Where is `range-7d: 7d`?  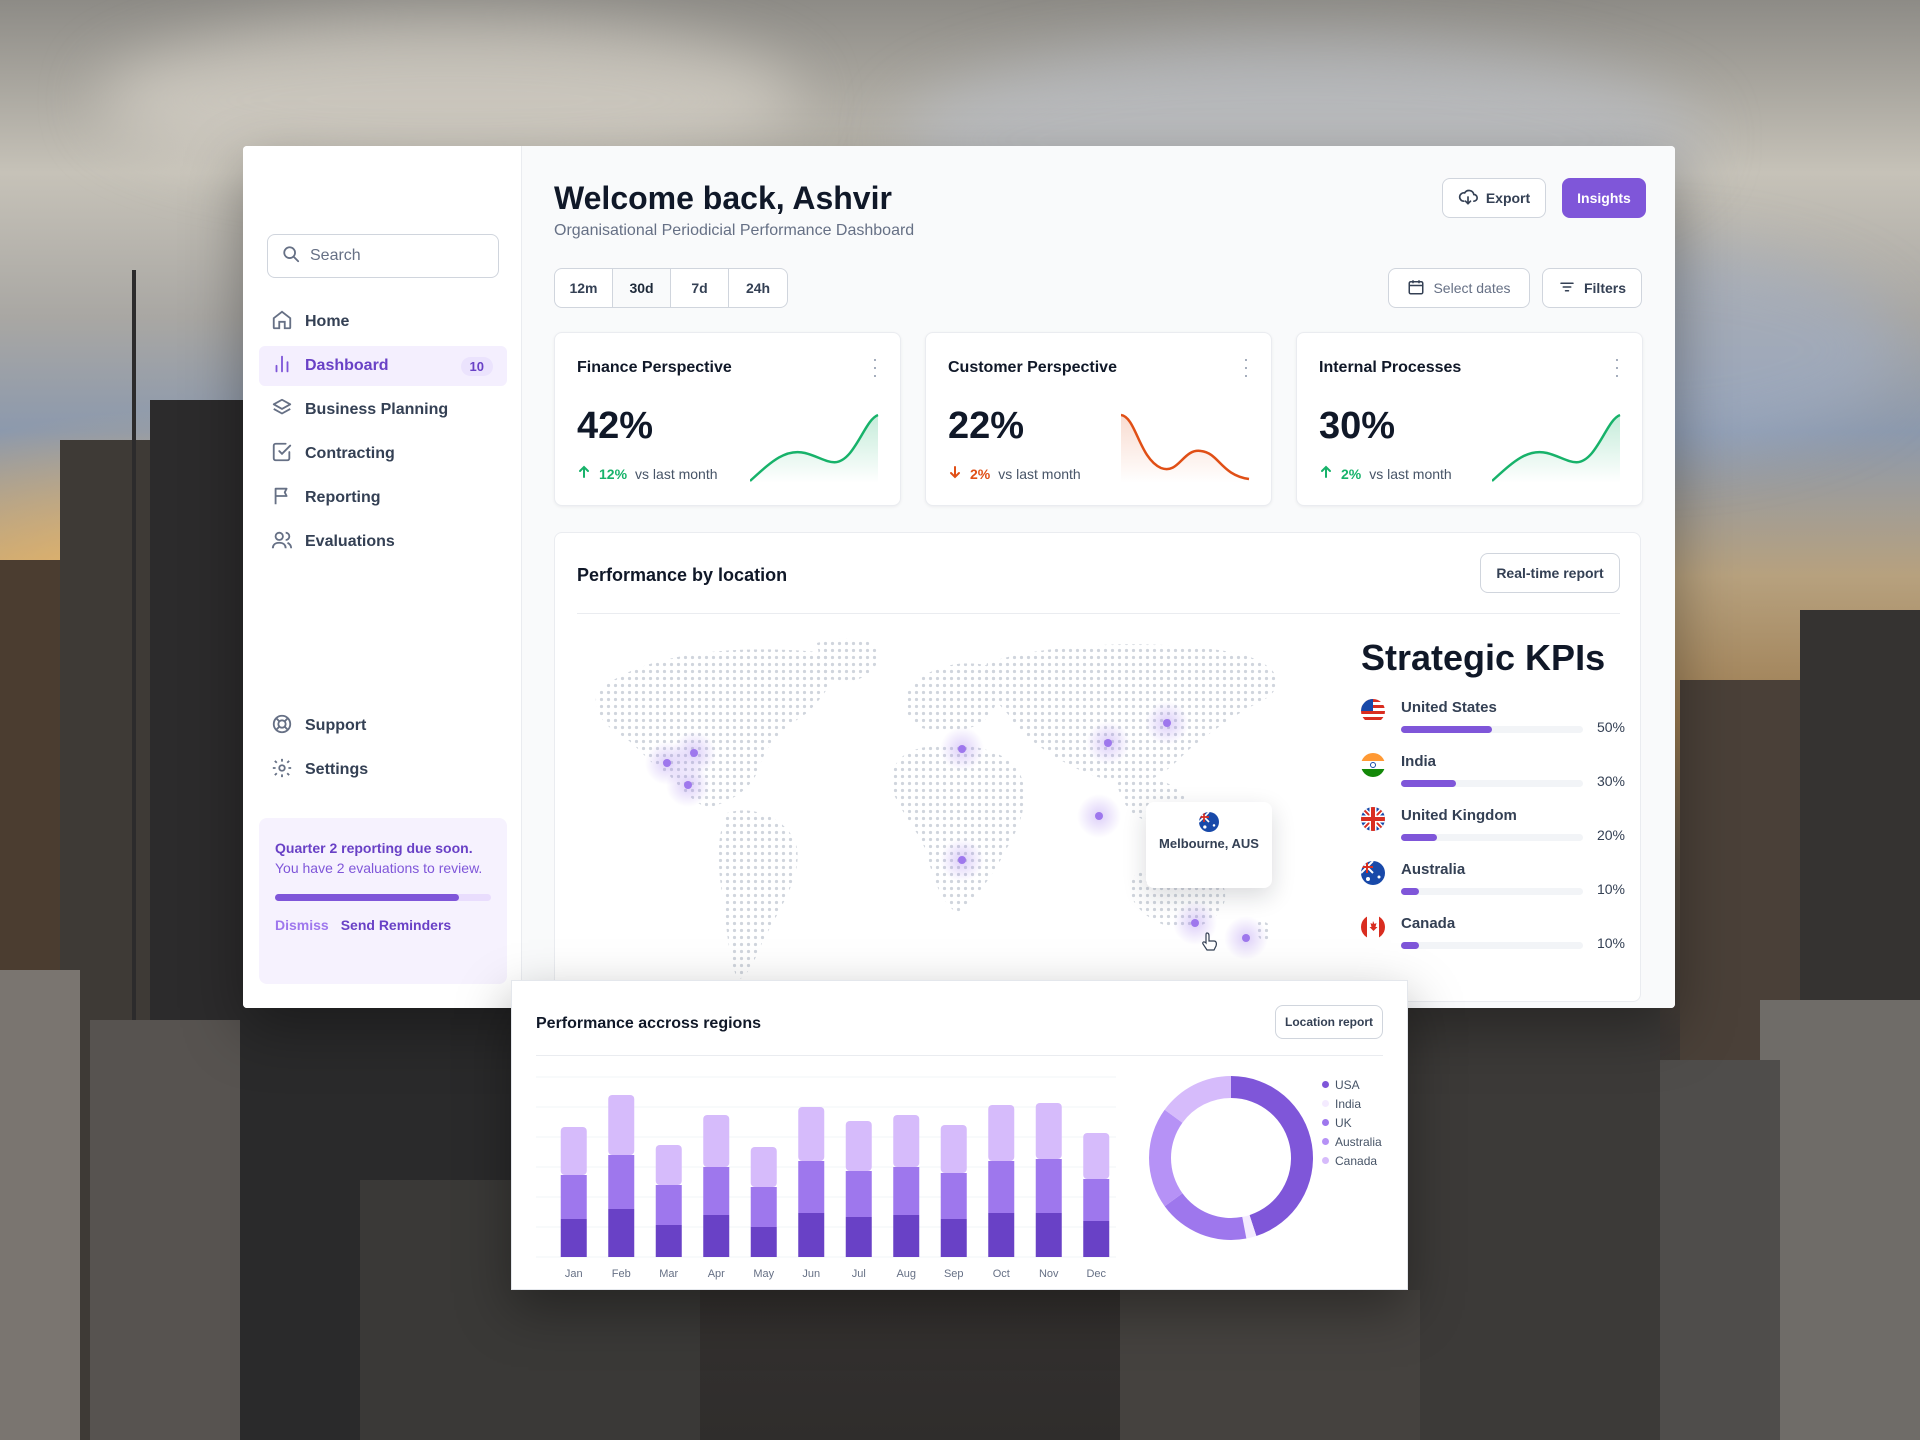
range-7d: 7d is located at coordinates (700, 288).